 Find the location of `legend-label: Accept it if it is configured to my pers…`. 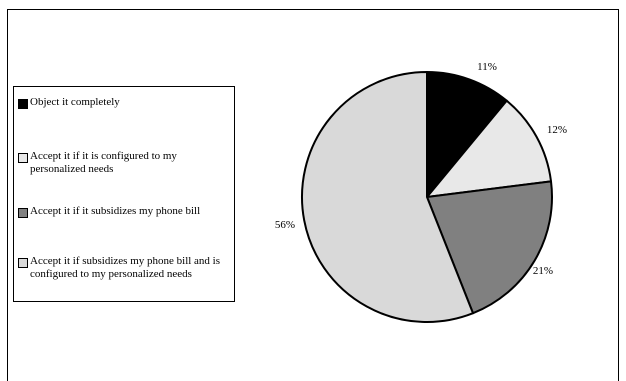

legend-label: Accept it if it is configured to my pers… is located at coordinates (103, 162).